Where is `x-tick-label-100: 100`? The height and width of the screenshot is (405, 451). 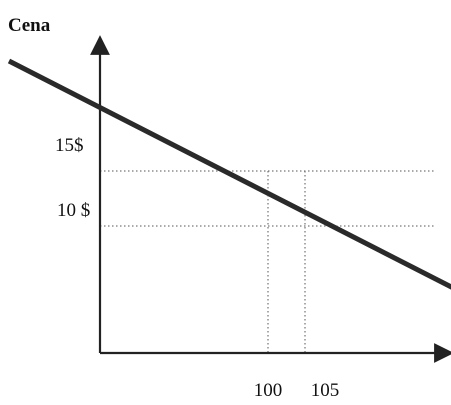 x-tick-label-100: 100 is located at coordinates (268, 390).